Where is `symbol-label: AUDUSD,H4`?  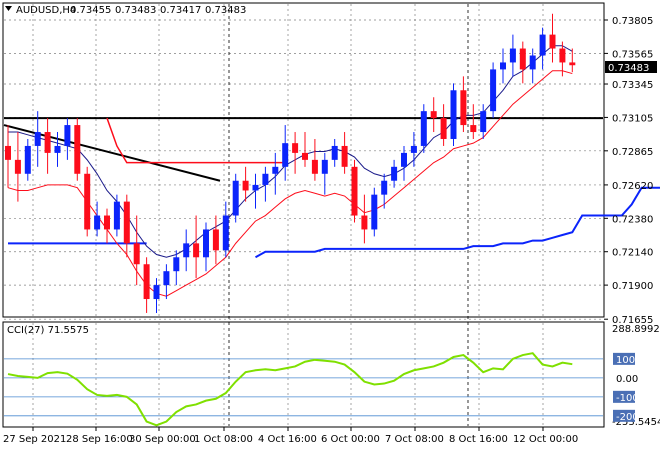 symbol-label: AUDUSD,H4 is located at coordinates (46, 10).